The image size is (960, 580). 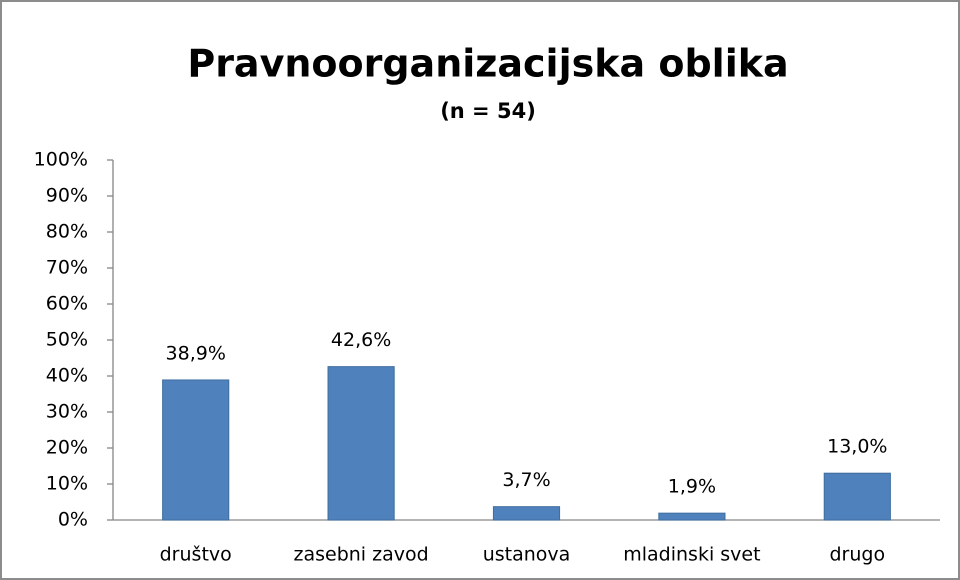 I want to click on x-tick-label: mladinski svet, so click(x=691, y=555).